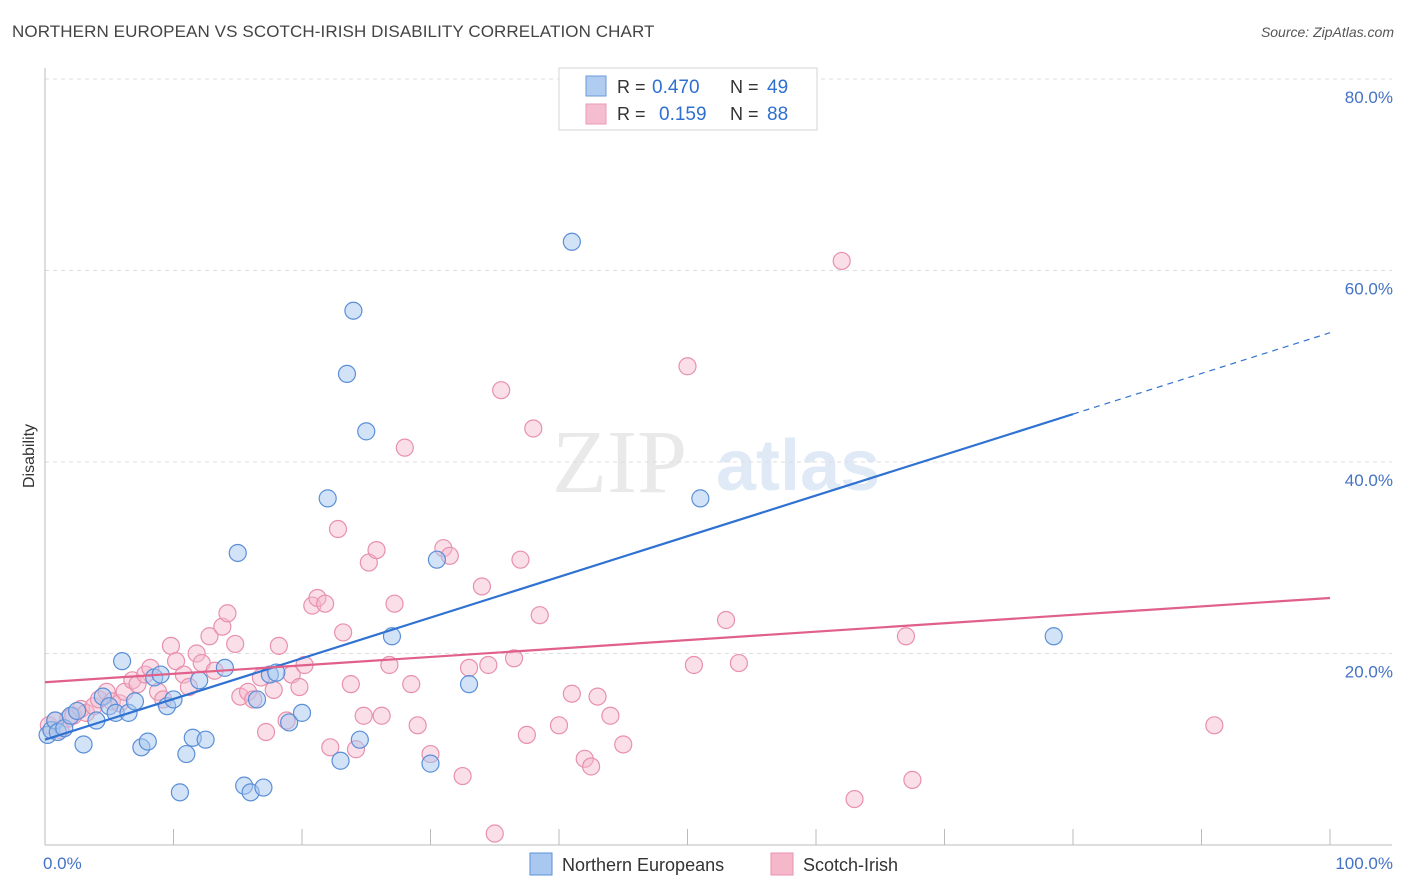 The image size is (1406, 892). I want to click on legend-n-value-1: 49, so click(777, 87).